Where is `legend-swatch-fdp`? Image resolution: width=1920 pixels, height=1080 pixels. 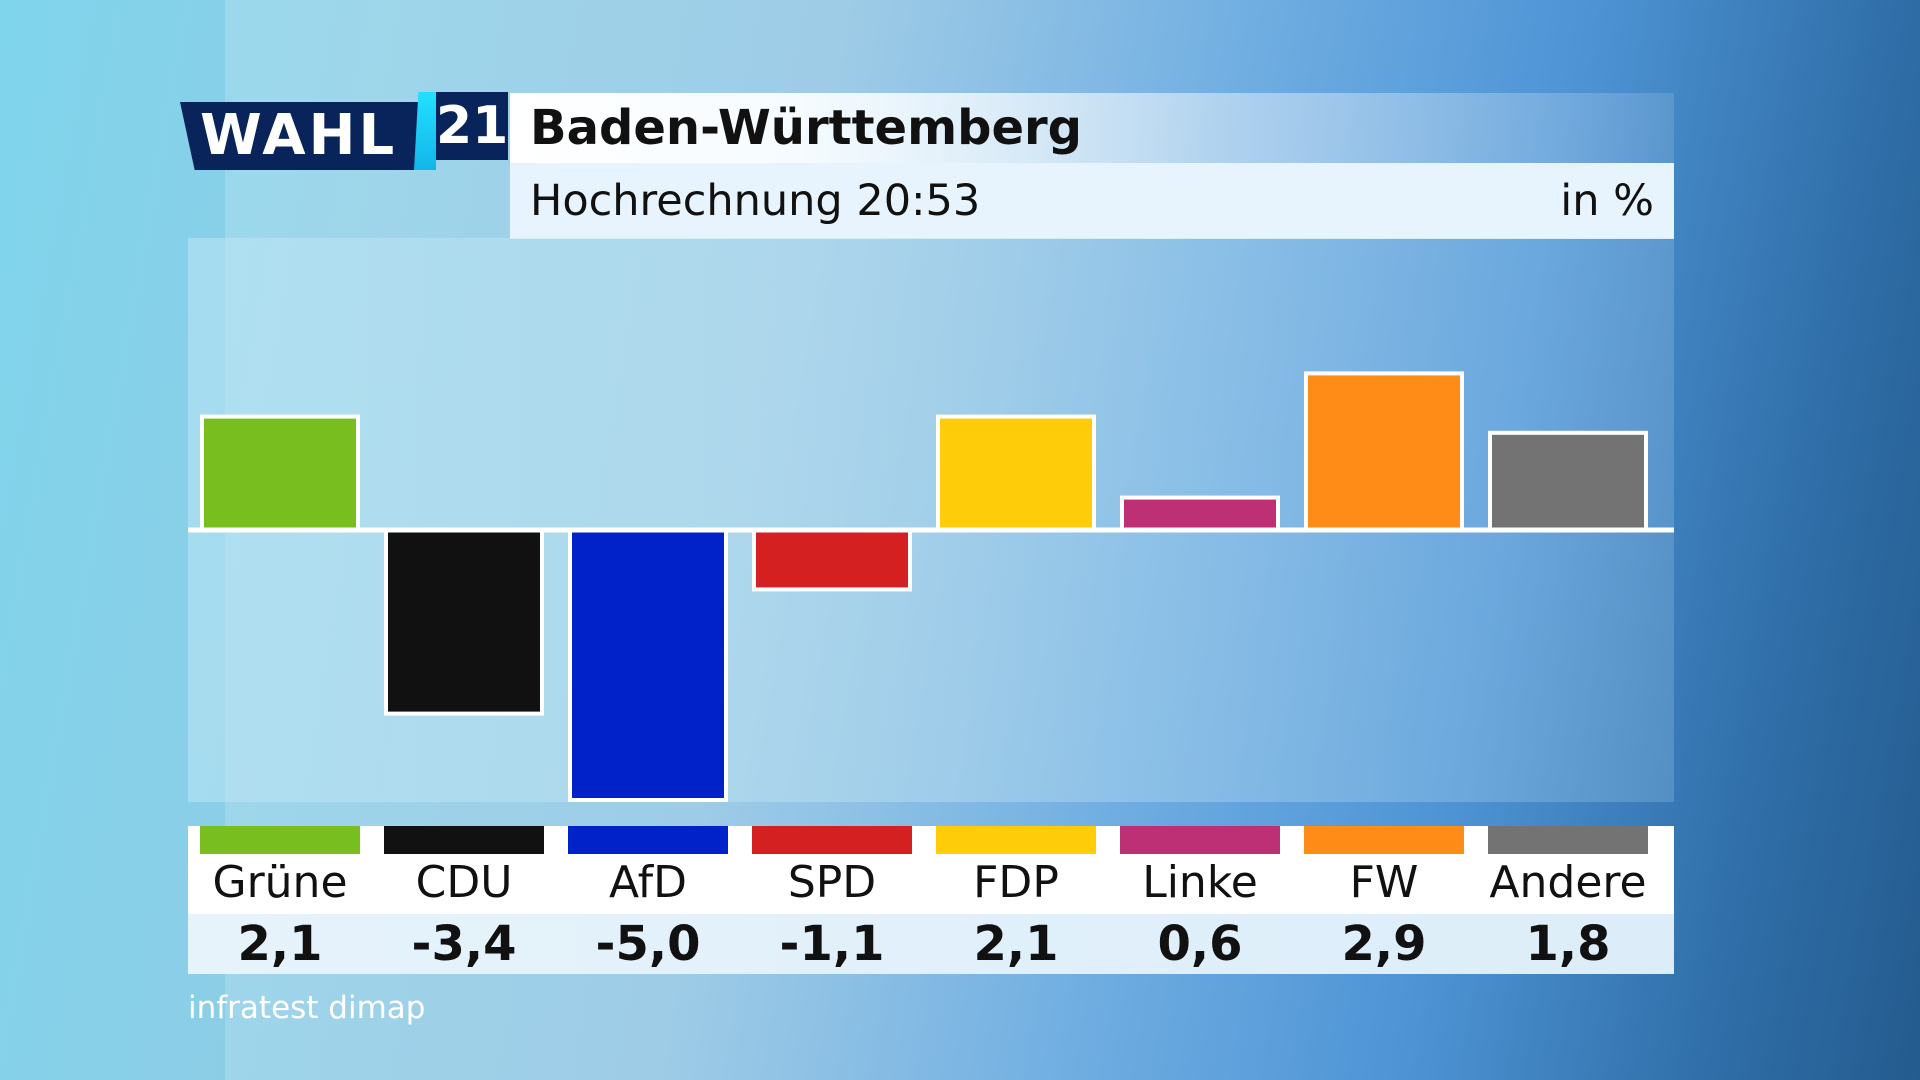
legend-swatch-fdp is located at coordinates (1016, 840).